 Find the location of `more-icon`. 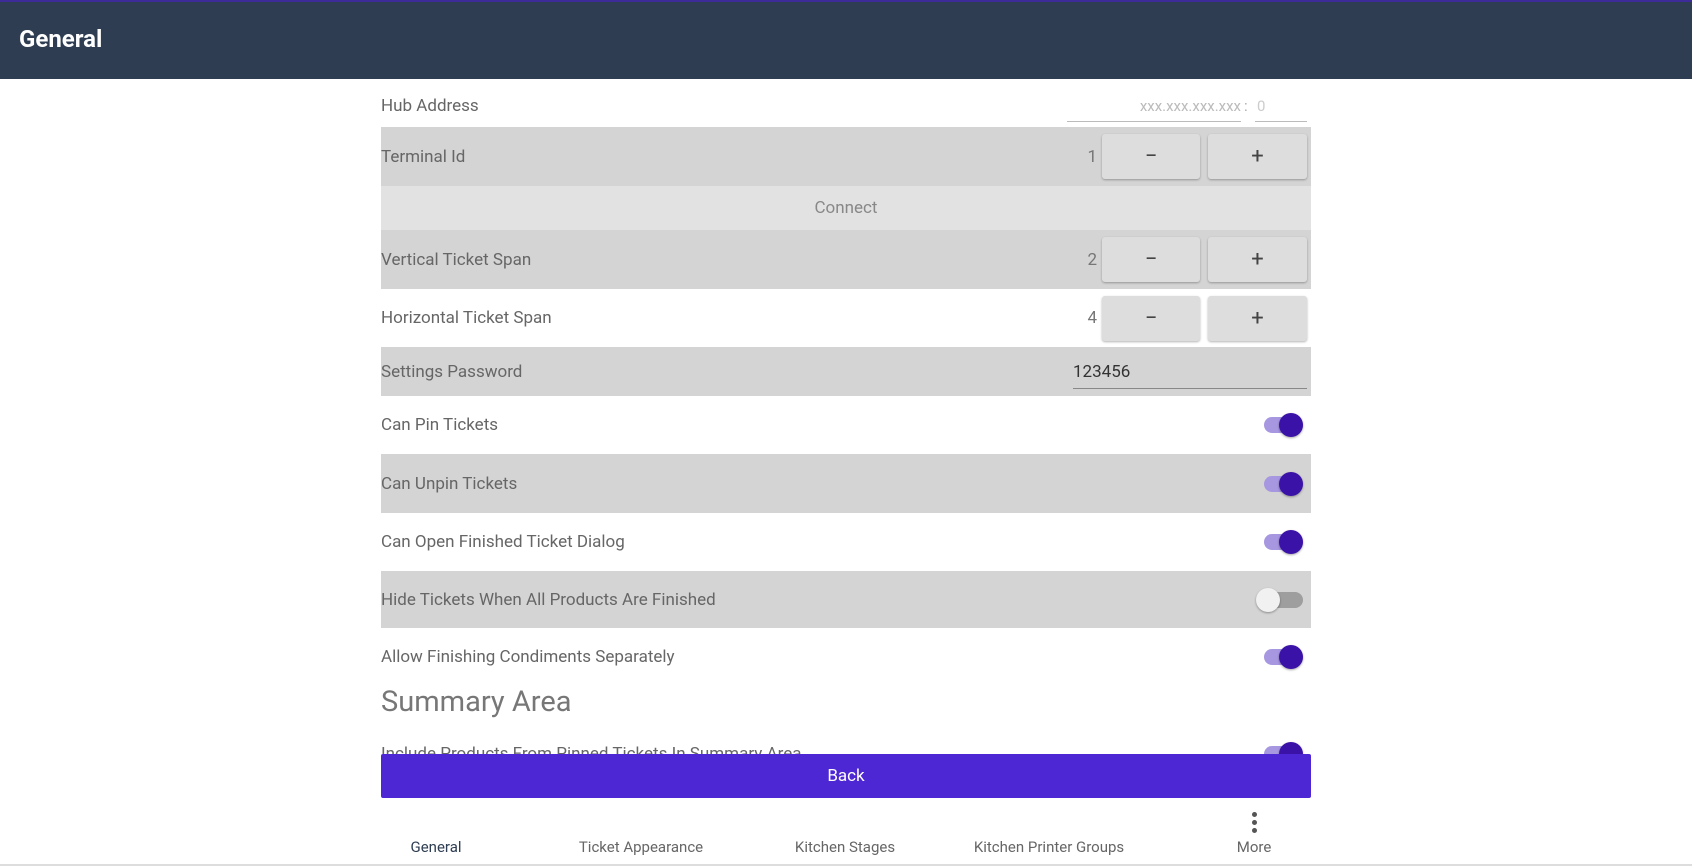

more-icon is located at coordinates (1254, 823).